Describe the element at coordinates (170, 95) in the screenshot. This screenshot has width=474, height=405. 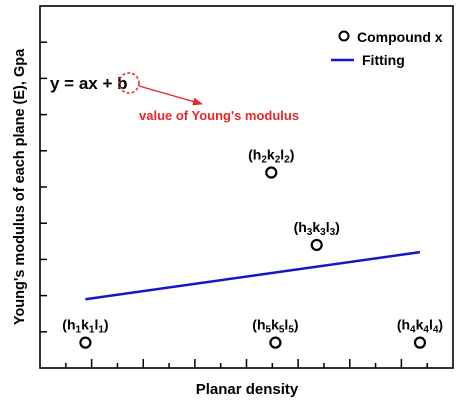
I see `annotation-arrow` at that location.